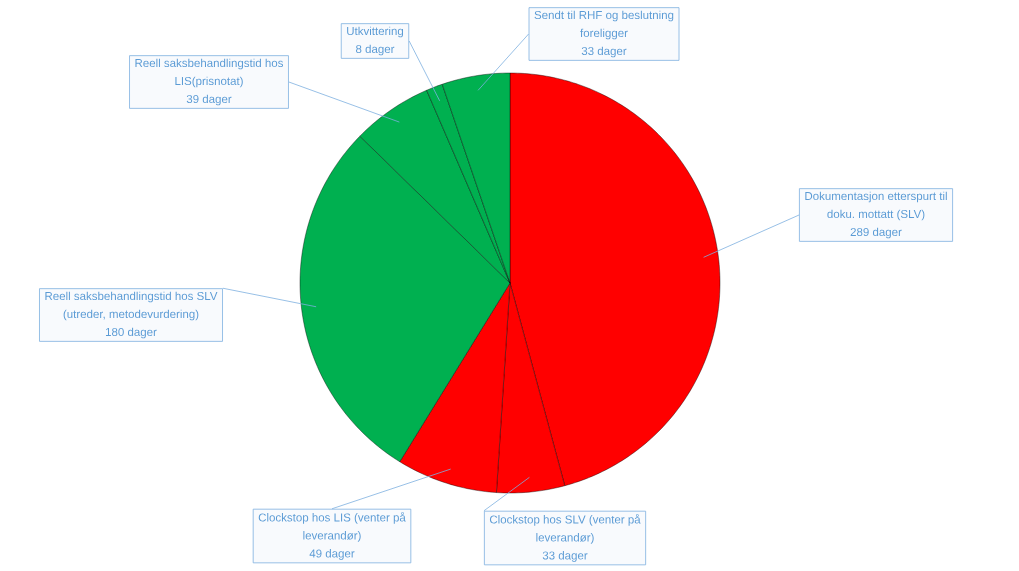 The height and width of the screenshot is (571, 1019). Describe the element at coordinates (876, 233) in the screenshot. I see `data-label: 289 dager` at that location.